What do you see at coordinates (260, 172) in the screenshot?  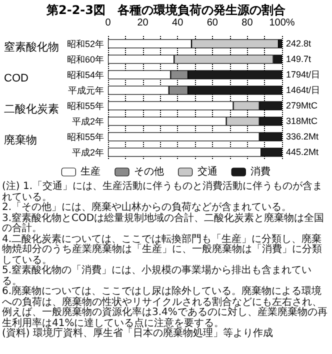 I see `legend-label: 消費` at bounding box center [260, 172].